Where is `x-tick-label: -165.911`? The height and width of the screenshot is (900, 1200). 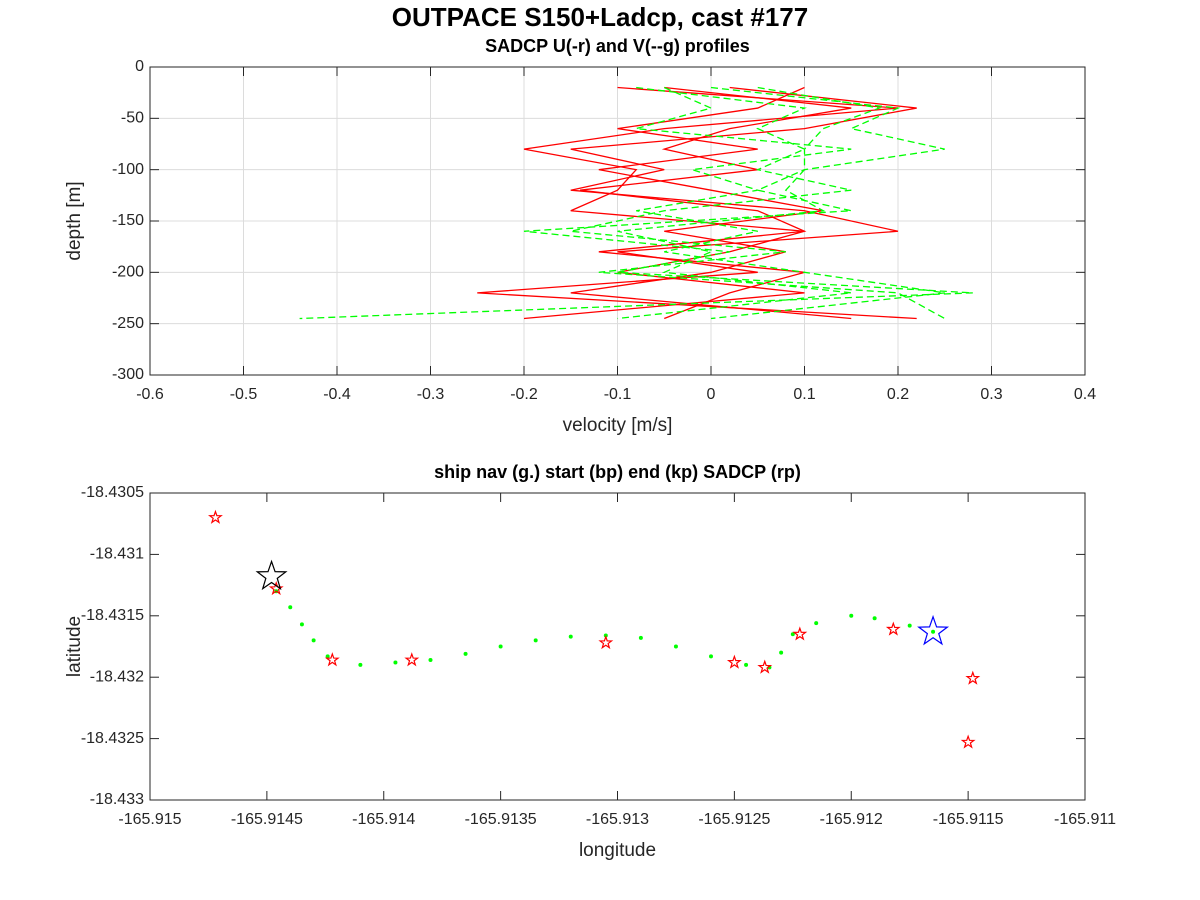 x-tick-label: -165.911 is located at coordinates (1085, 819).